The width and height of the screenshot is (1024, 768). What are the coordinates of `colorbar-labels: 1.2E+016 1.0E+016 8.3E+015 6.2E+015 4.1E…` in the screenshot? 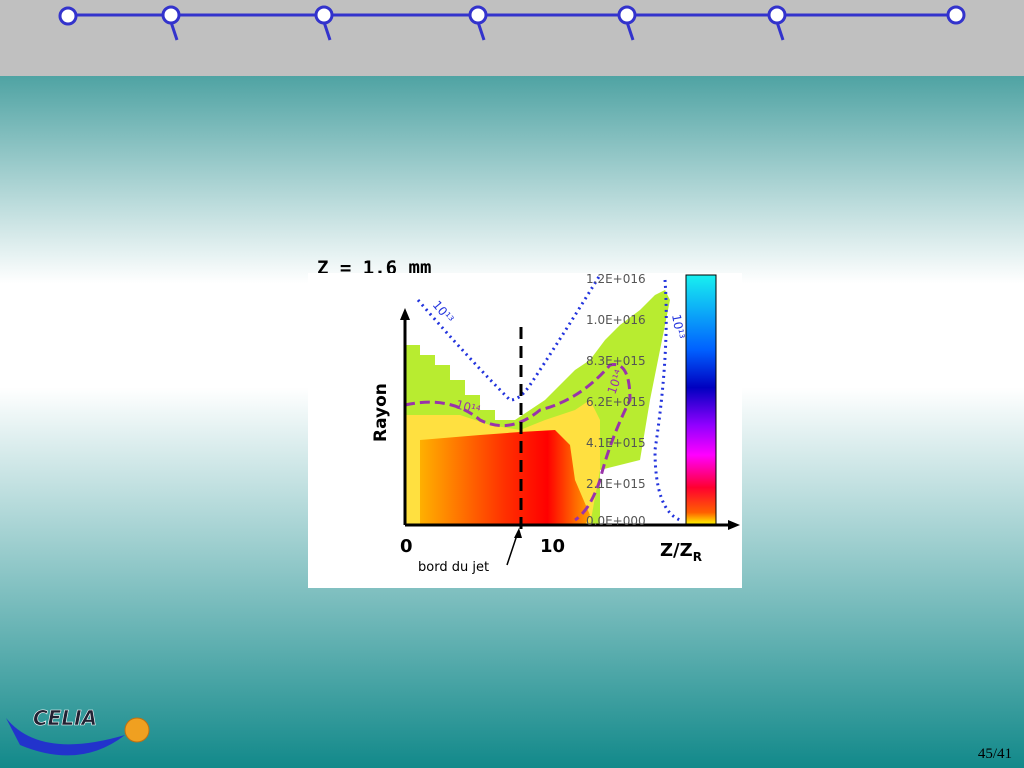 It's located at (616, 400).